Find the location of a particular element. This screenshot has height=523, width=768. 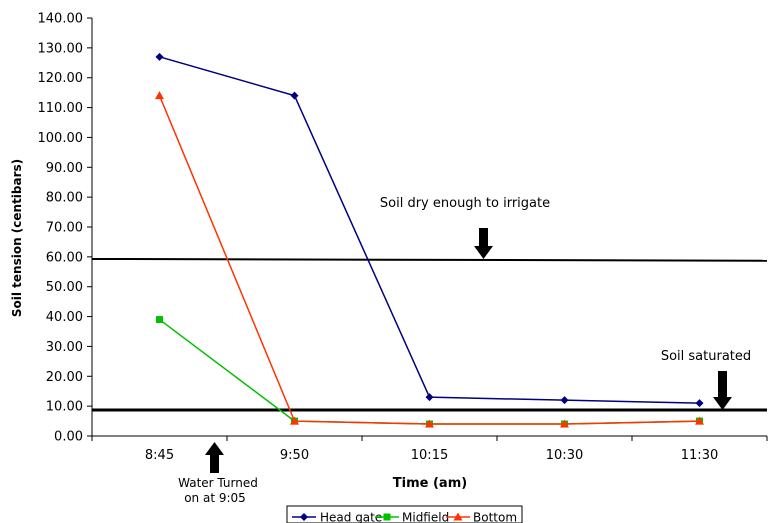

legend: Head gate Midfield Bottom is located at coordinates (404, 514).